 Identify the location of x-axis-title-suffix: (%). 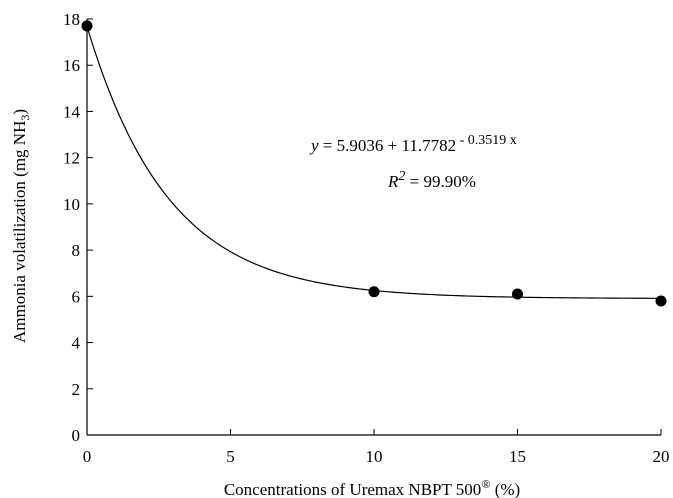
(505, 489).